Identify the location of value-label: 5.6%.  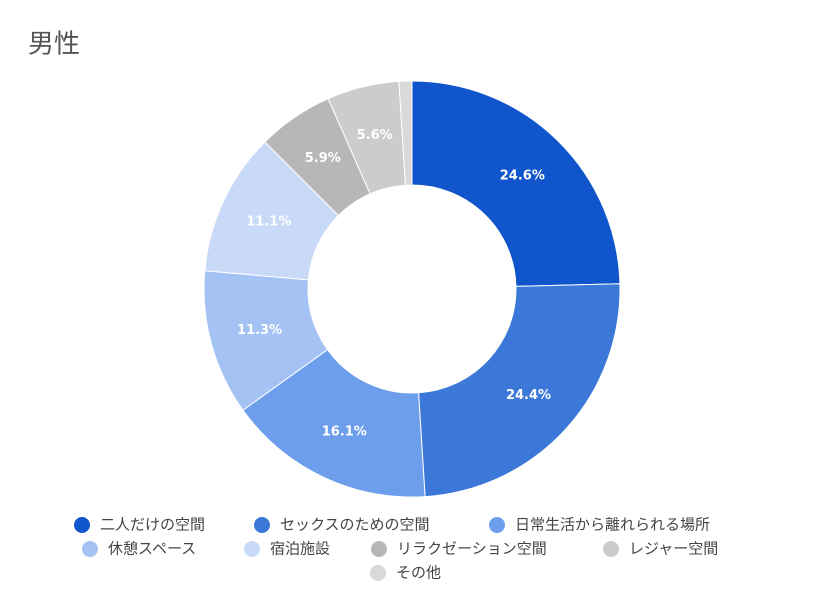
(375, 135).